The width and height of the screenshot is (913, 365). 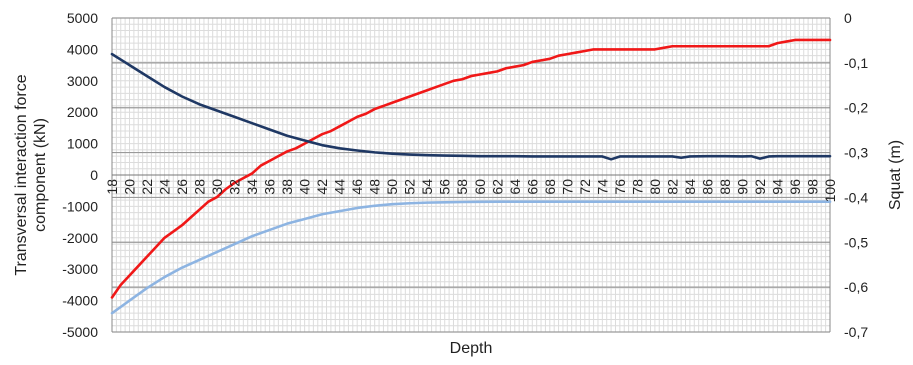 I want to click on x-tick-label: 72, so click(x=585, y=187).